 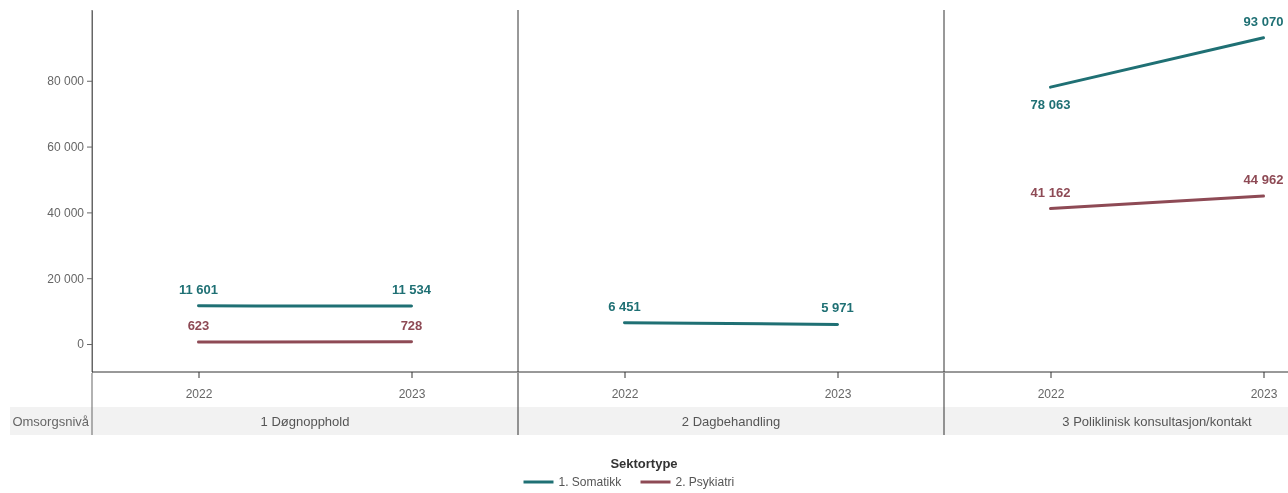 I want to click on y-tick-label: 60 000, so click(x=66, y=146).